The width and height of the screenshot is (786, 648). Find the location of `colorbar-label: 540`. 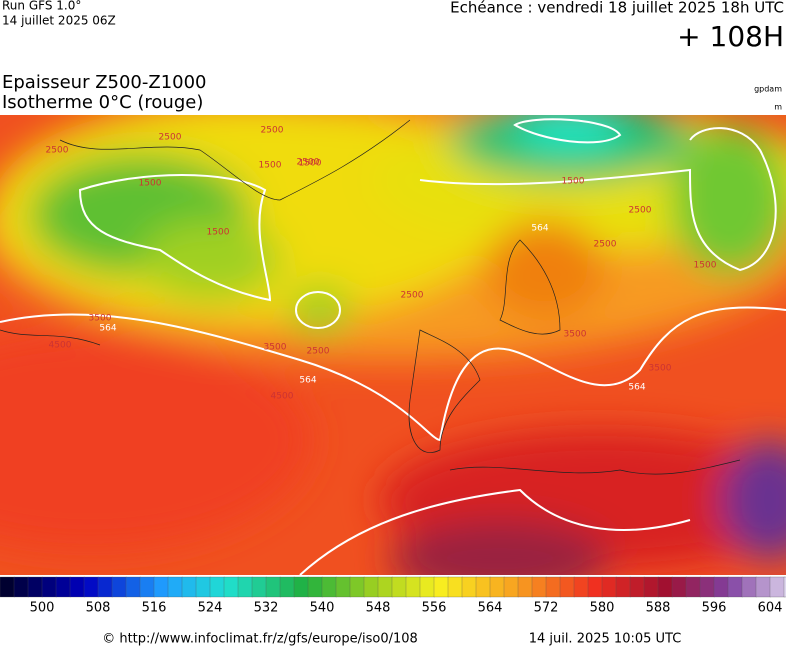

colorbar-label: 540 is located at coordinates (322, 608).